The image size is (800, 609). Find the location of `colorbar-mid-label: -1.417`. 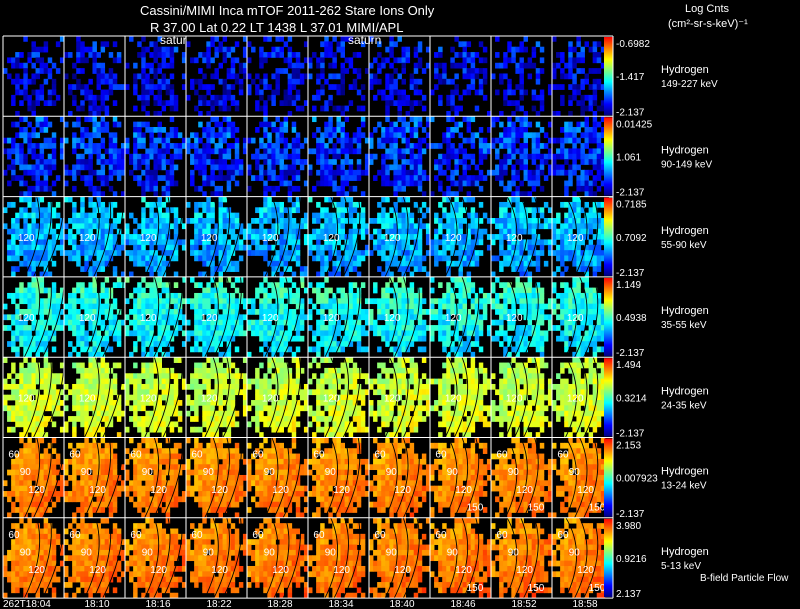

colorbar-mid-label: -1.417 is located at coordinates (630, 77).